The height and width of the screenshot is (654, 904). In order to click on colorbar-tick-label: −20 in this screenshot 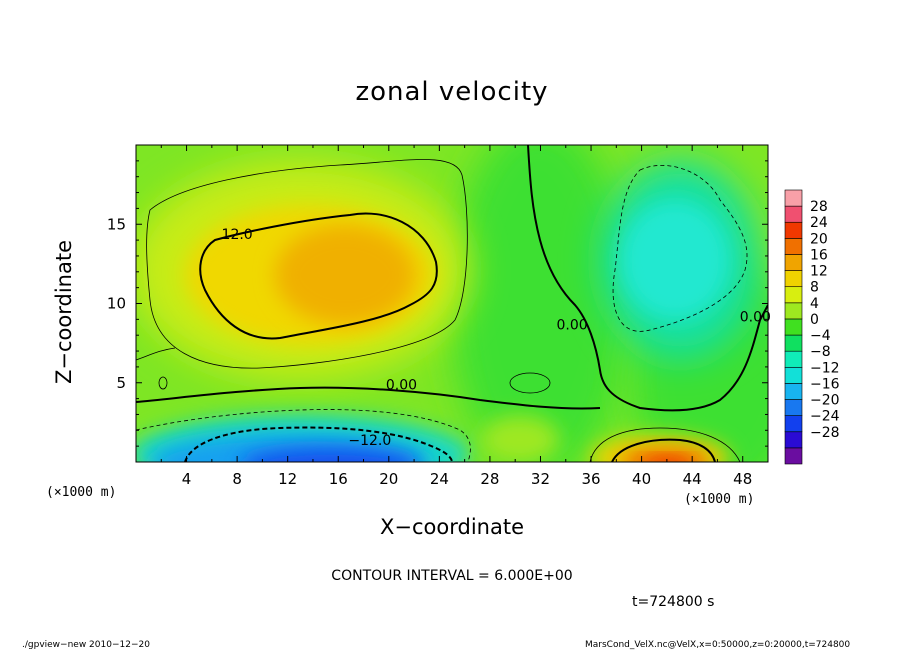, I will do `click(825, 401)`.